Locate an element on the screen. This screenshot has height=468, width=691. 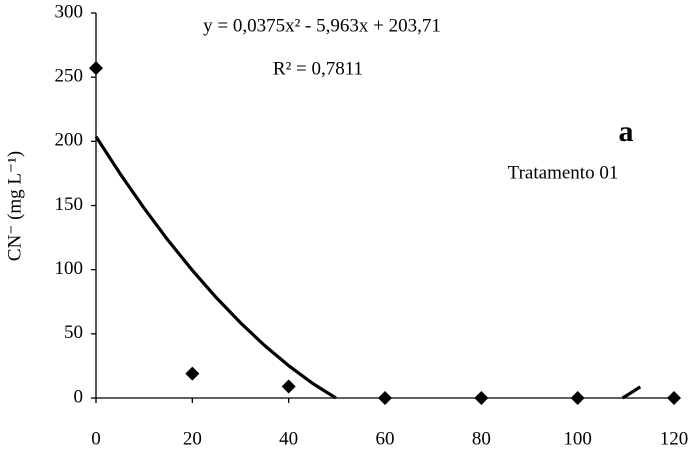
x-tick-label: 20 is located at coordinates (192, 438).